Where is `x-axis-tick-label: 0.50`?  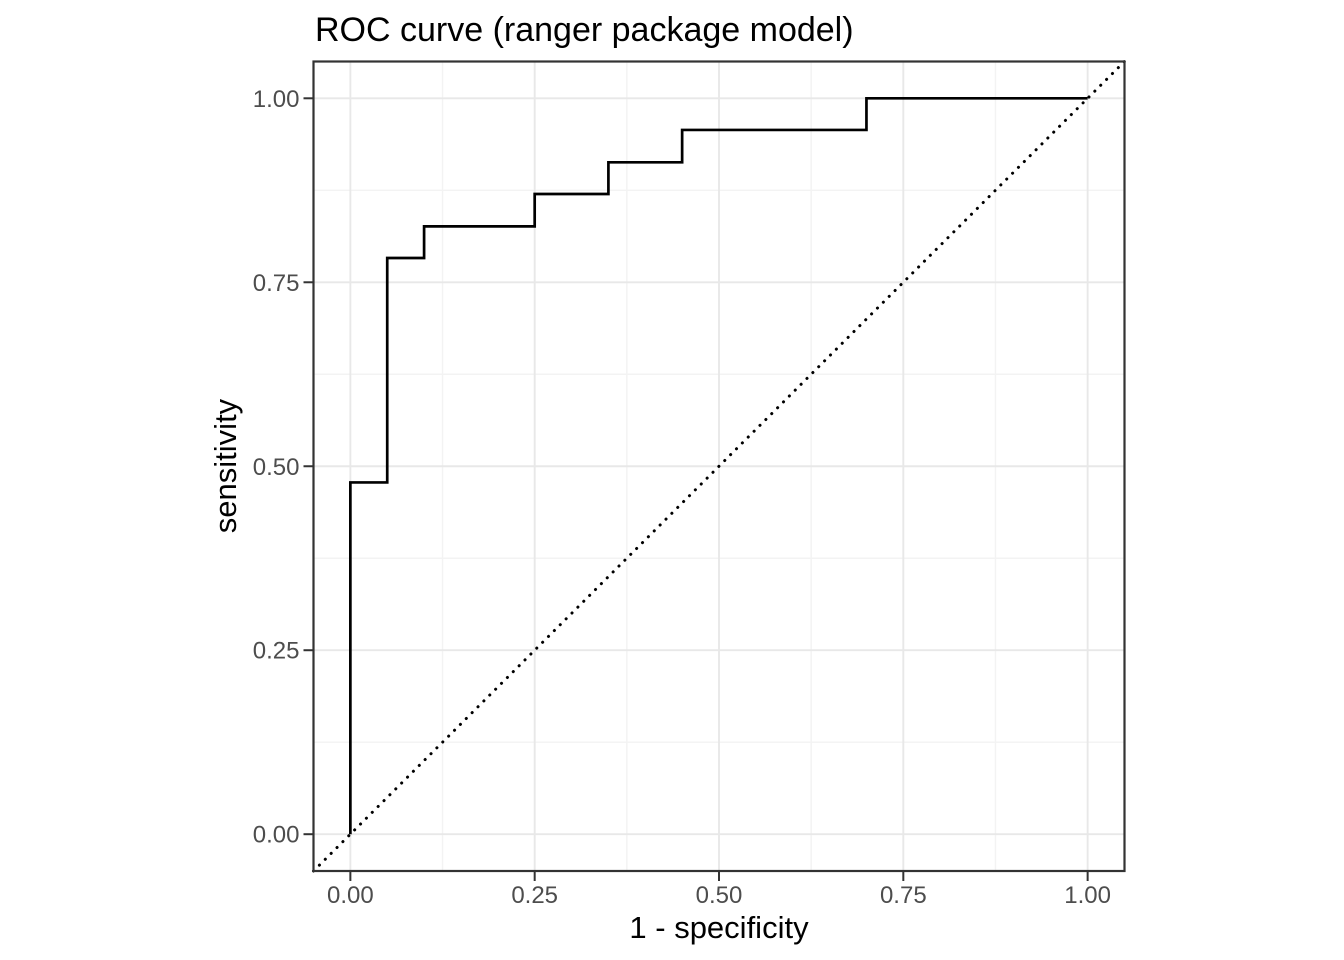 x-axis-tick-label: 0.50 is located at coordinates (719, 895).